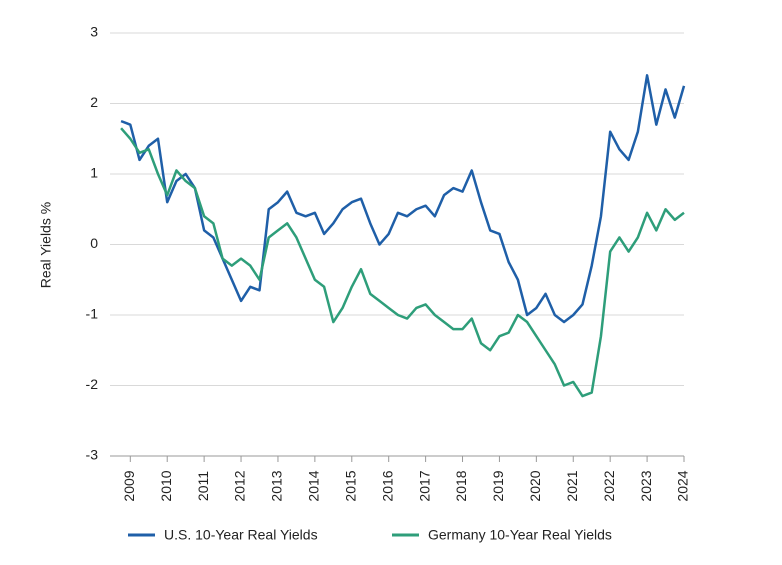 This screenshot has height=565, width=782. Describe the element at coordinates (683, 485) in the screenshot. I see `x-tick-label: 2024` at that location.